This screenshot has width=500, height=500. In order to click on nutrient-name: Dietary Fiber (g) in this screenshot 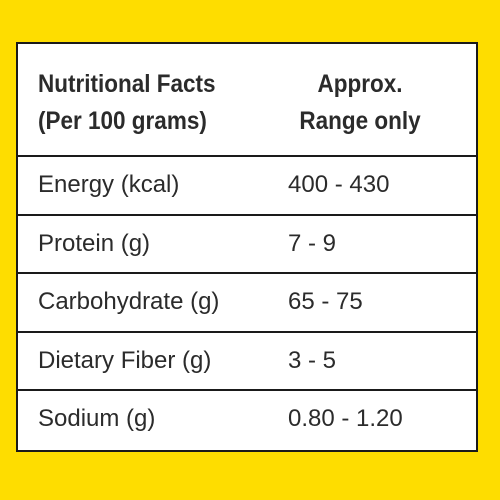, I will do `click(125, 360)`.